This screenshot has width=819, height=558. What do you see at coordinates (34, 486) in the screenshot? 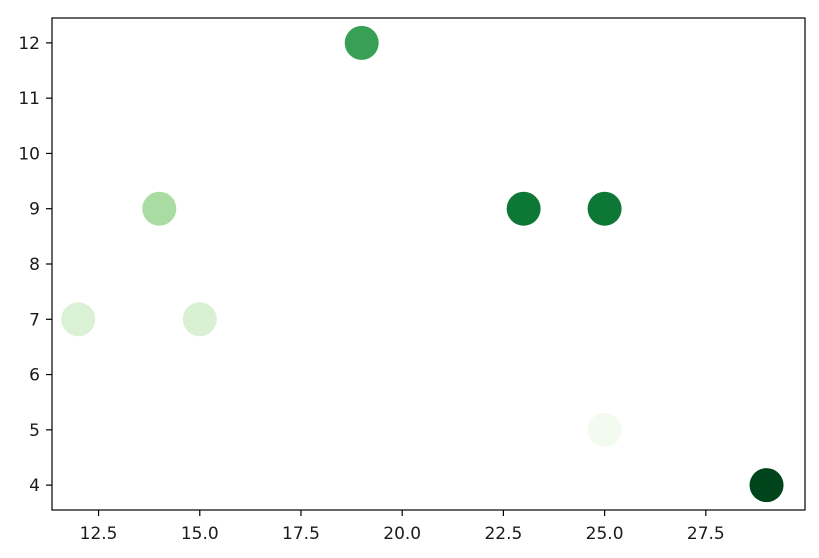
I see `y-tick-label: 4` at bounding box center [34, 486].